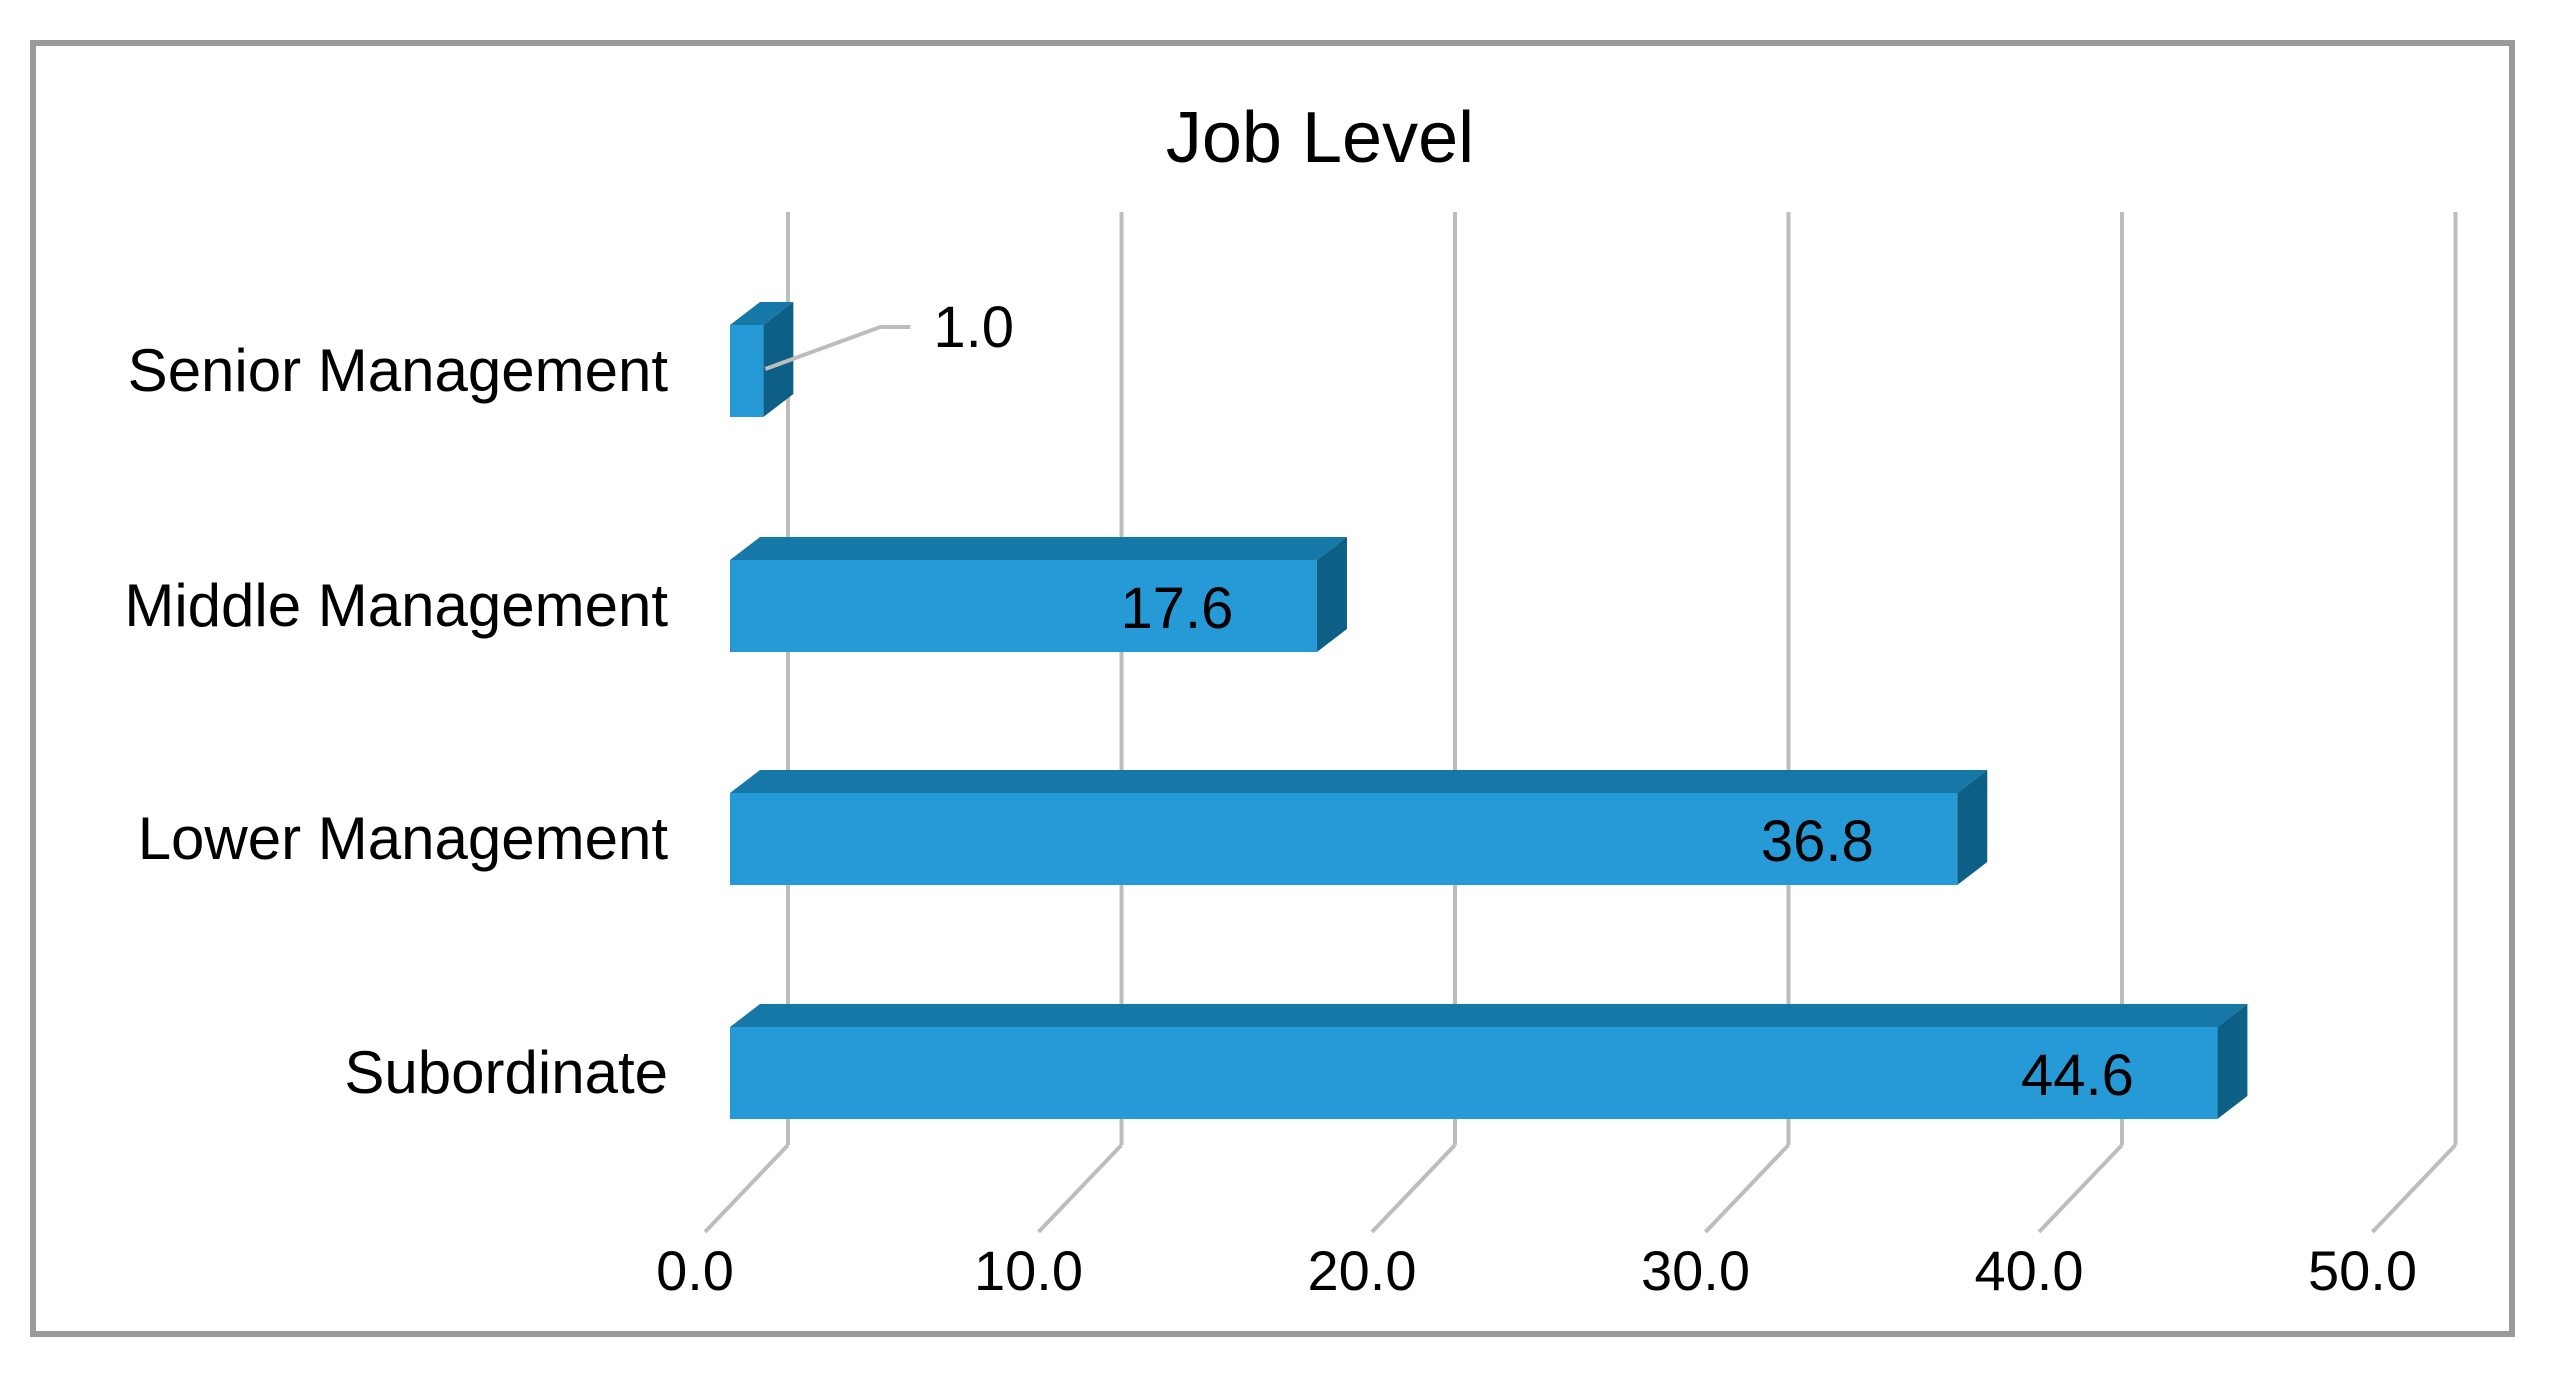  What do you see at coordinates (1695, 1270) in the screenshot?
I see `x-tick-label: 30.0` at bounding box center [1695, 1270].